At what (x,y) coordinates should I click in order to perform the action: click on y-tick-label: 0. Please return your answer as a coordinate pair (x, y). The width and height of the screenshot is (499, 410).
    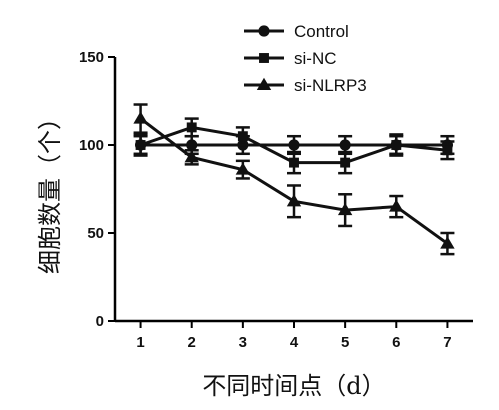
    Looking at the image, I should click on (100, 321).